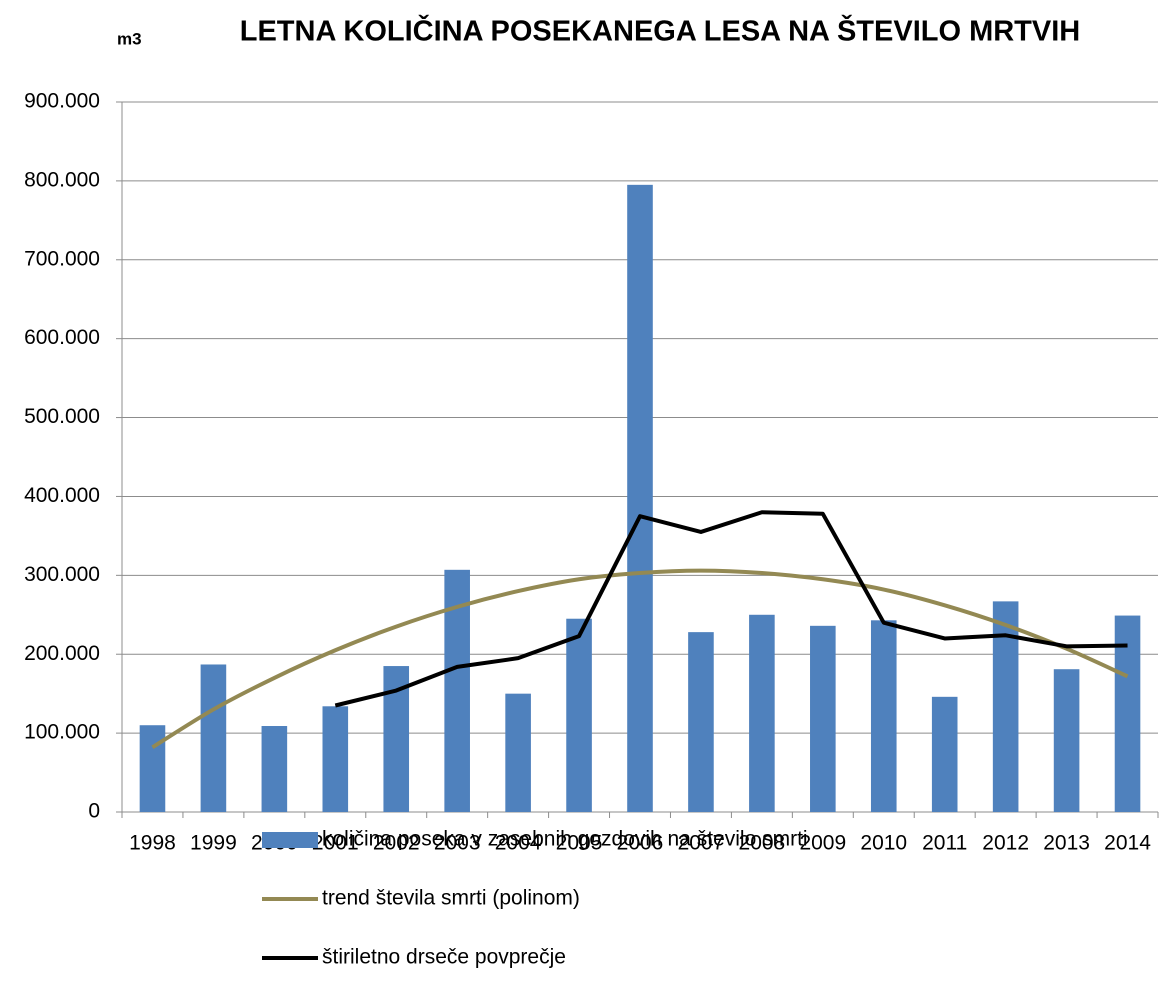 The image size is (1159, 1000). What do you see at coordinates (129, 38) in the screenshot?
I see `y-axis-label: m3` at bounding box center [129, 38].